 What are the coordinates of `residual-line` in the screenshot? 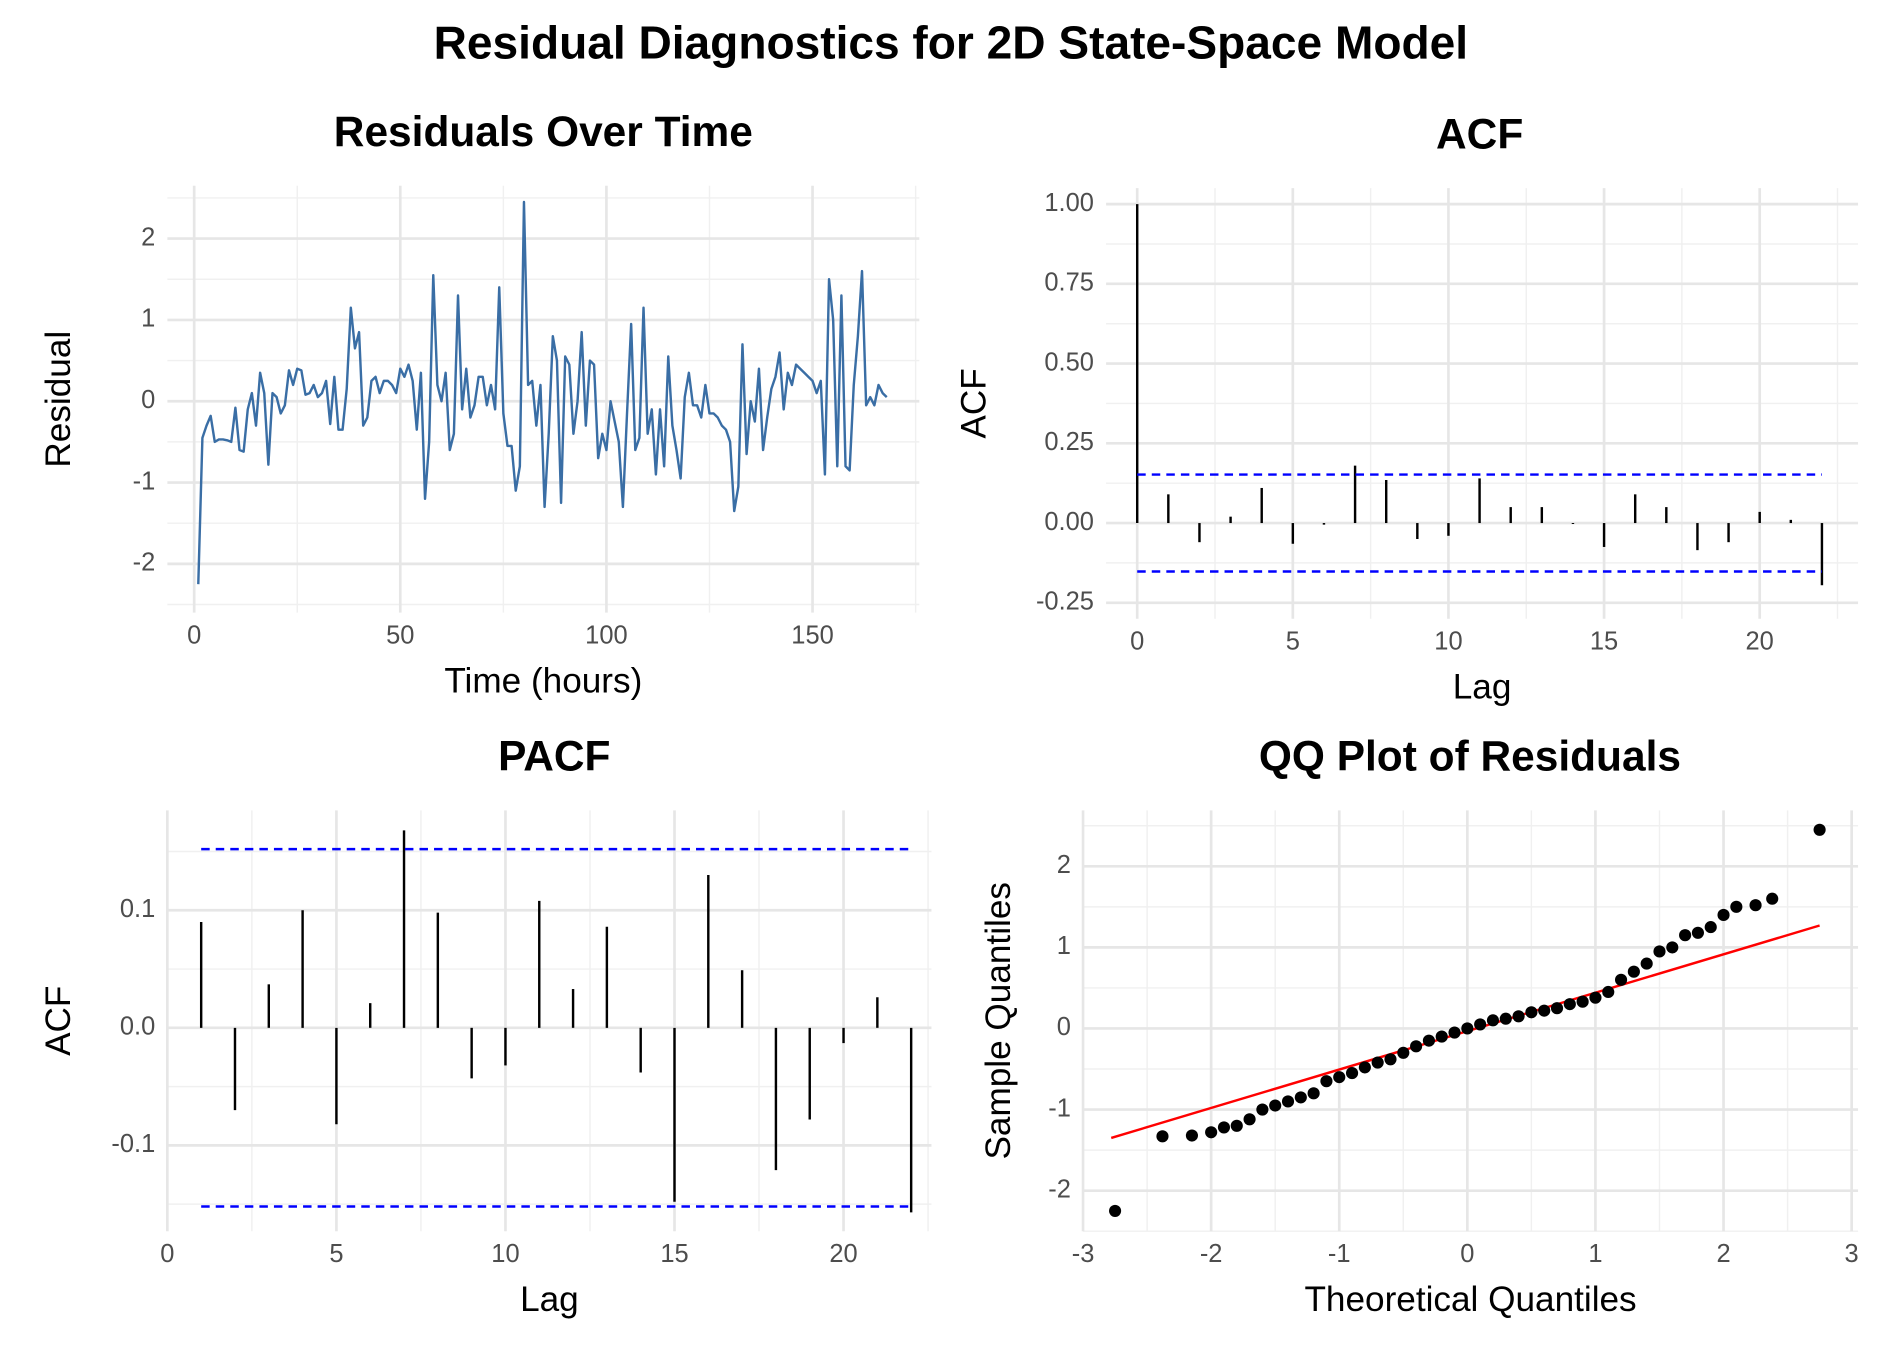 It's located at (542, 392).